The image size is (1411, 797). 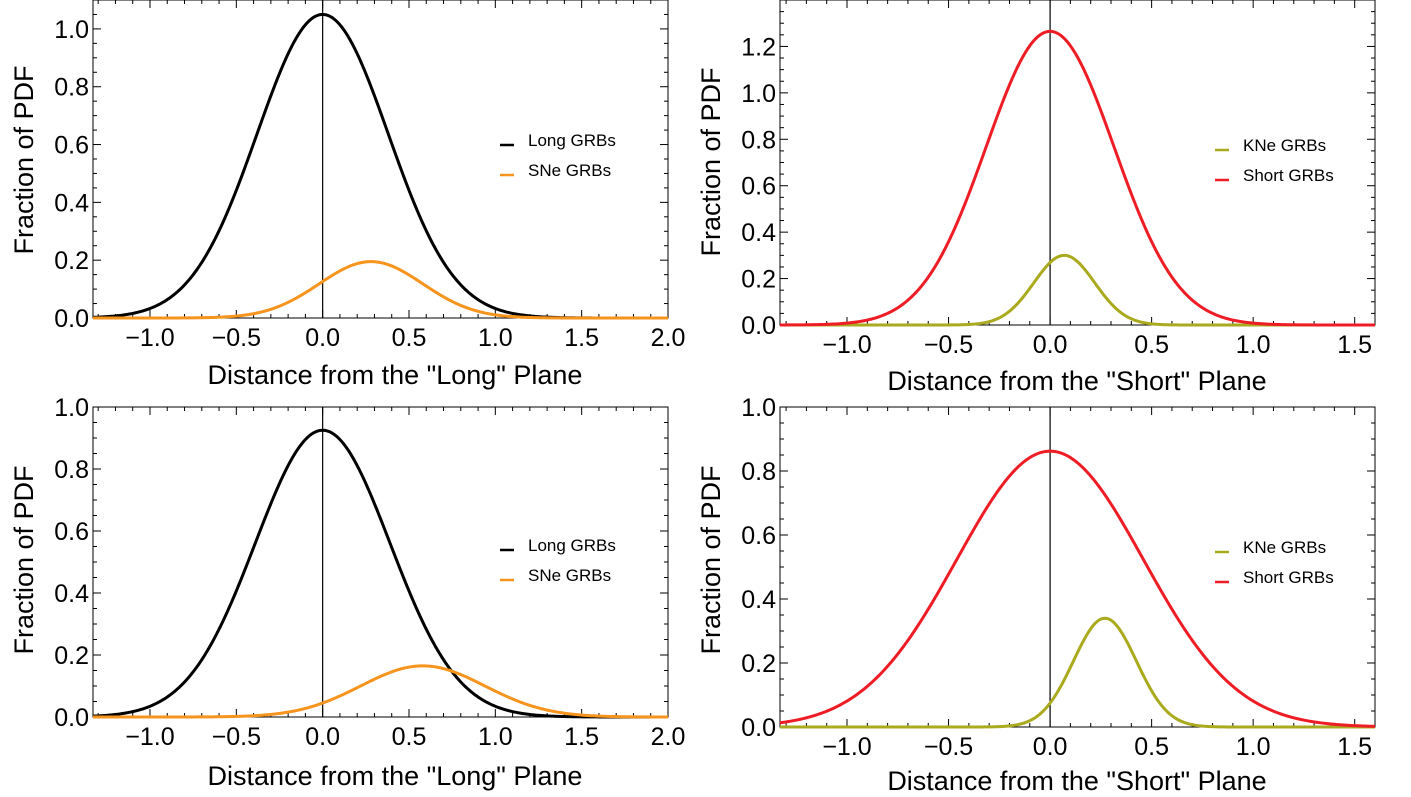 I want to click on y-tick-label: 1.2, so click(x=758, y=47).